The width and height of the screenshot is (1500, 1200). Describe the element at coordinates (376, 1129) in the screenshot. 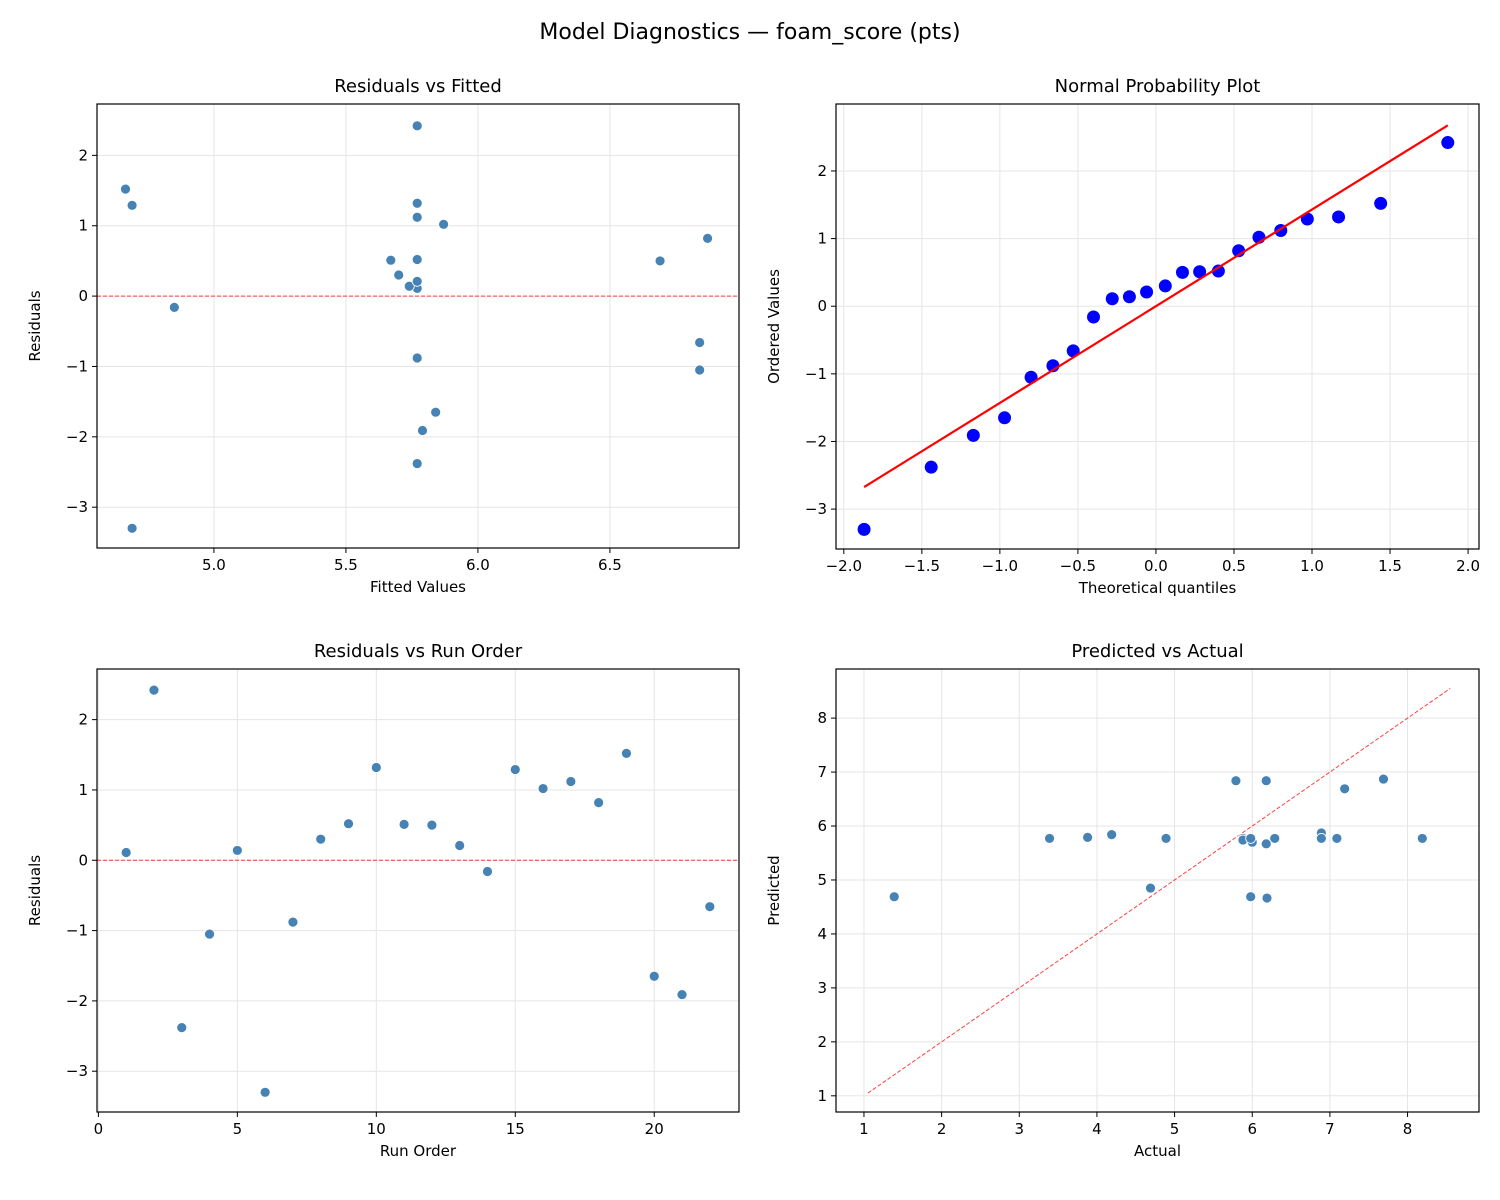

I see `x-tick-label: 10` at that location.